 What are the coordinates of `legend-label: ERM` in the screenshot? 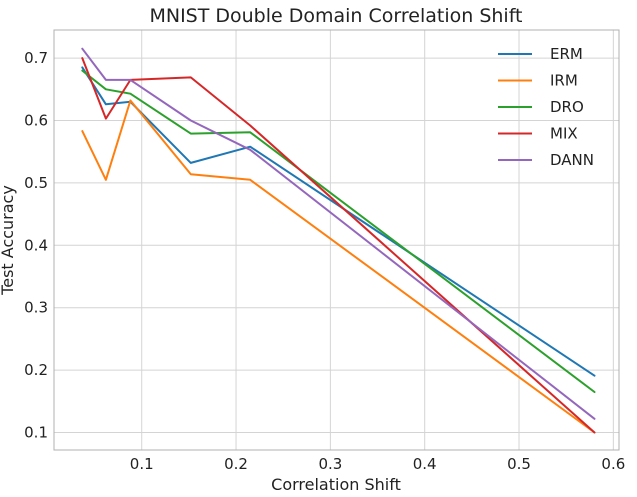 It's located at (566, 54).